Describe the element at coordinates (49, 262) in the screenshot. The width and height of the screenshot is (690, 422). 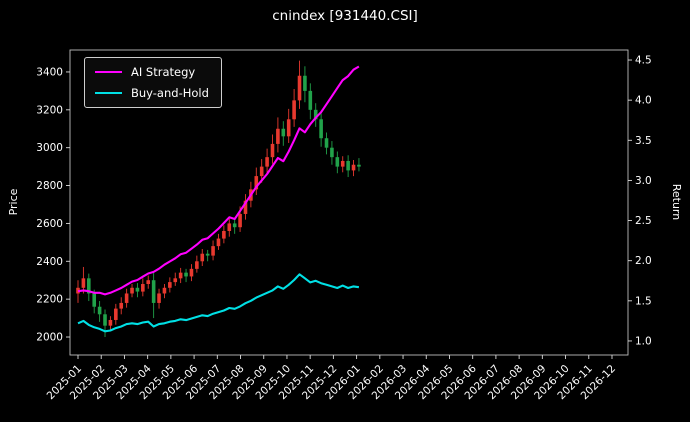
I see `svg-text: 2400` at that location.